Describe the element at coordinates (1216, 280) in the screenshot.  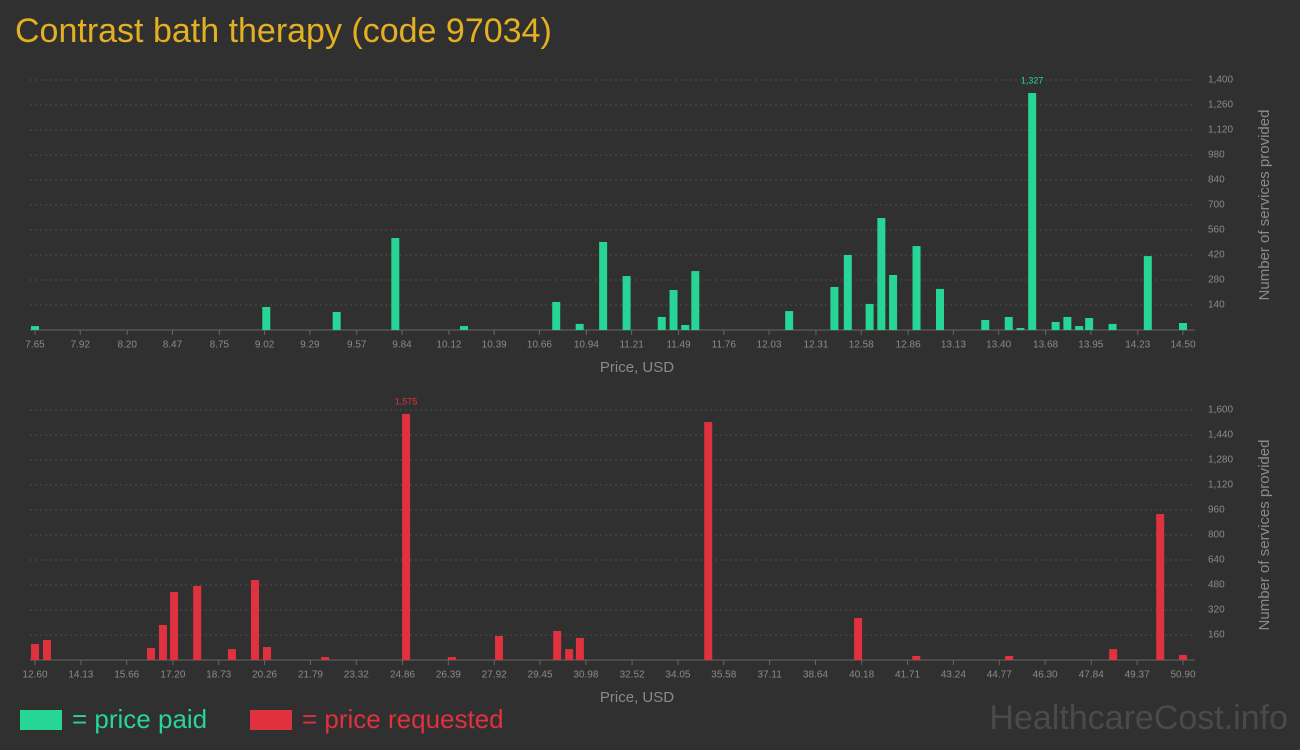
I see `y-tick-label: 280` at that location.